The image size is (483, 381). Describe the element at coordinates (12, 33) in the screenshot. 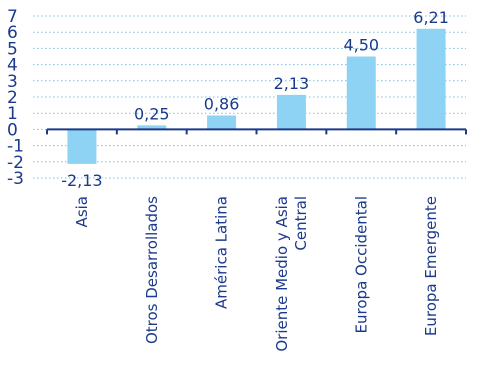

I see `y-tick-label: 6` at that location.